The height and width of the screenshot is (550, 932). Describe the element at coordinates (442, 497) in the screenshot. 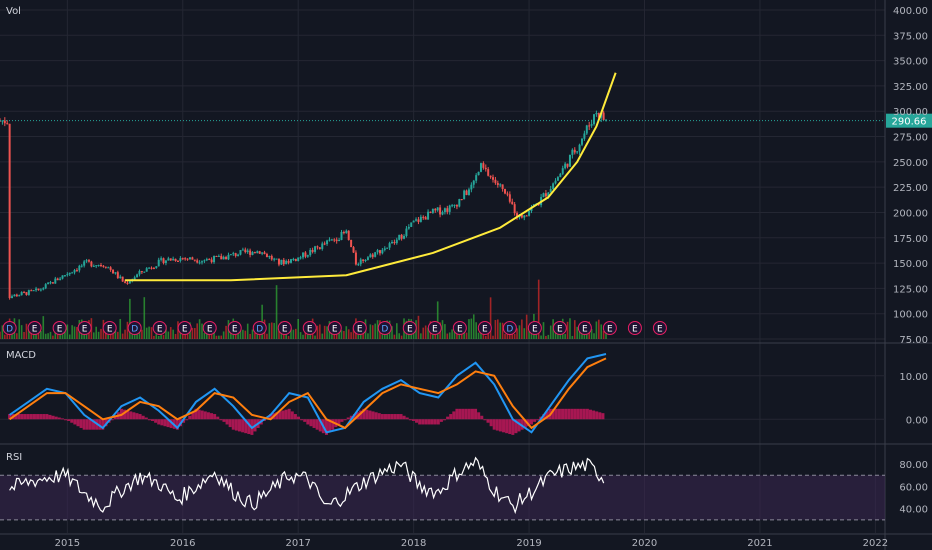

I see `rsi-band` at that location.